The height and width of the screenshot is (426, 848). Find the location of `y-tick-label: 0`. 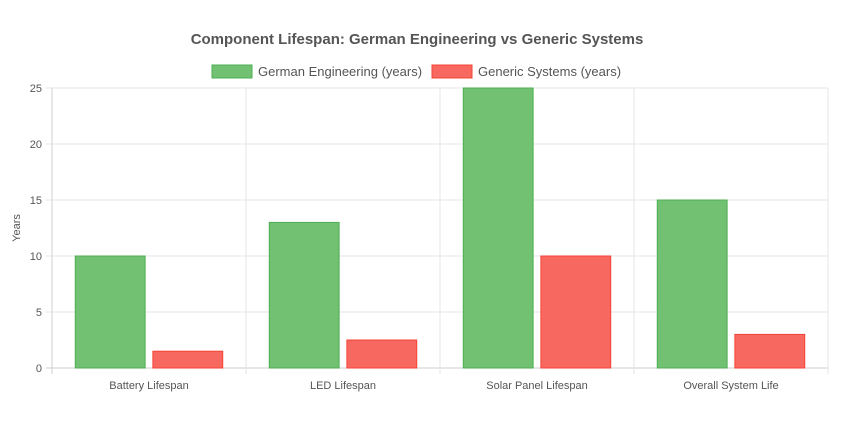

y-tick-label: 0 is located at coordinates (39, 369).